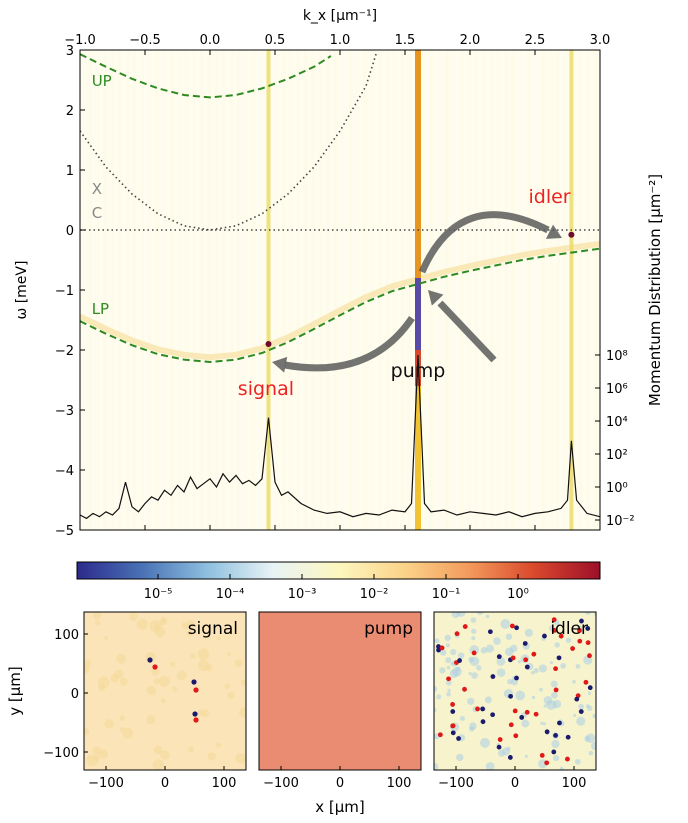  Describe the element at coordinates (229, 141) in the screenshot. I see `curve-x` at that location.